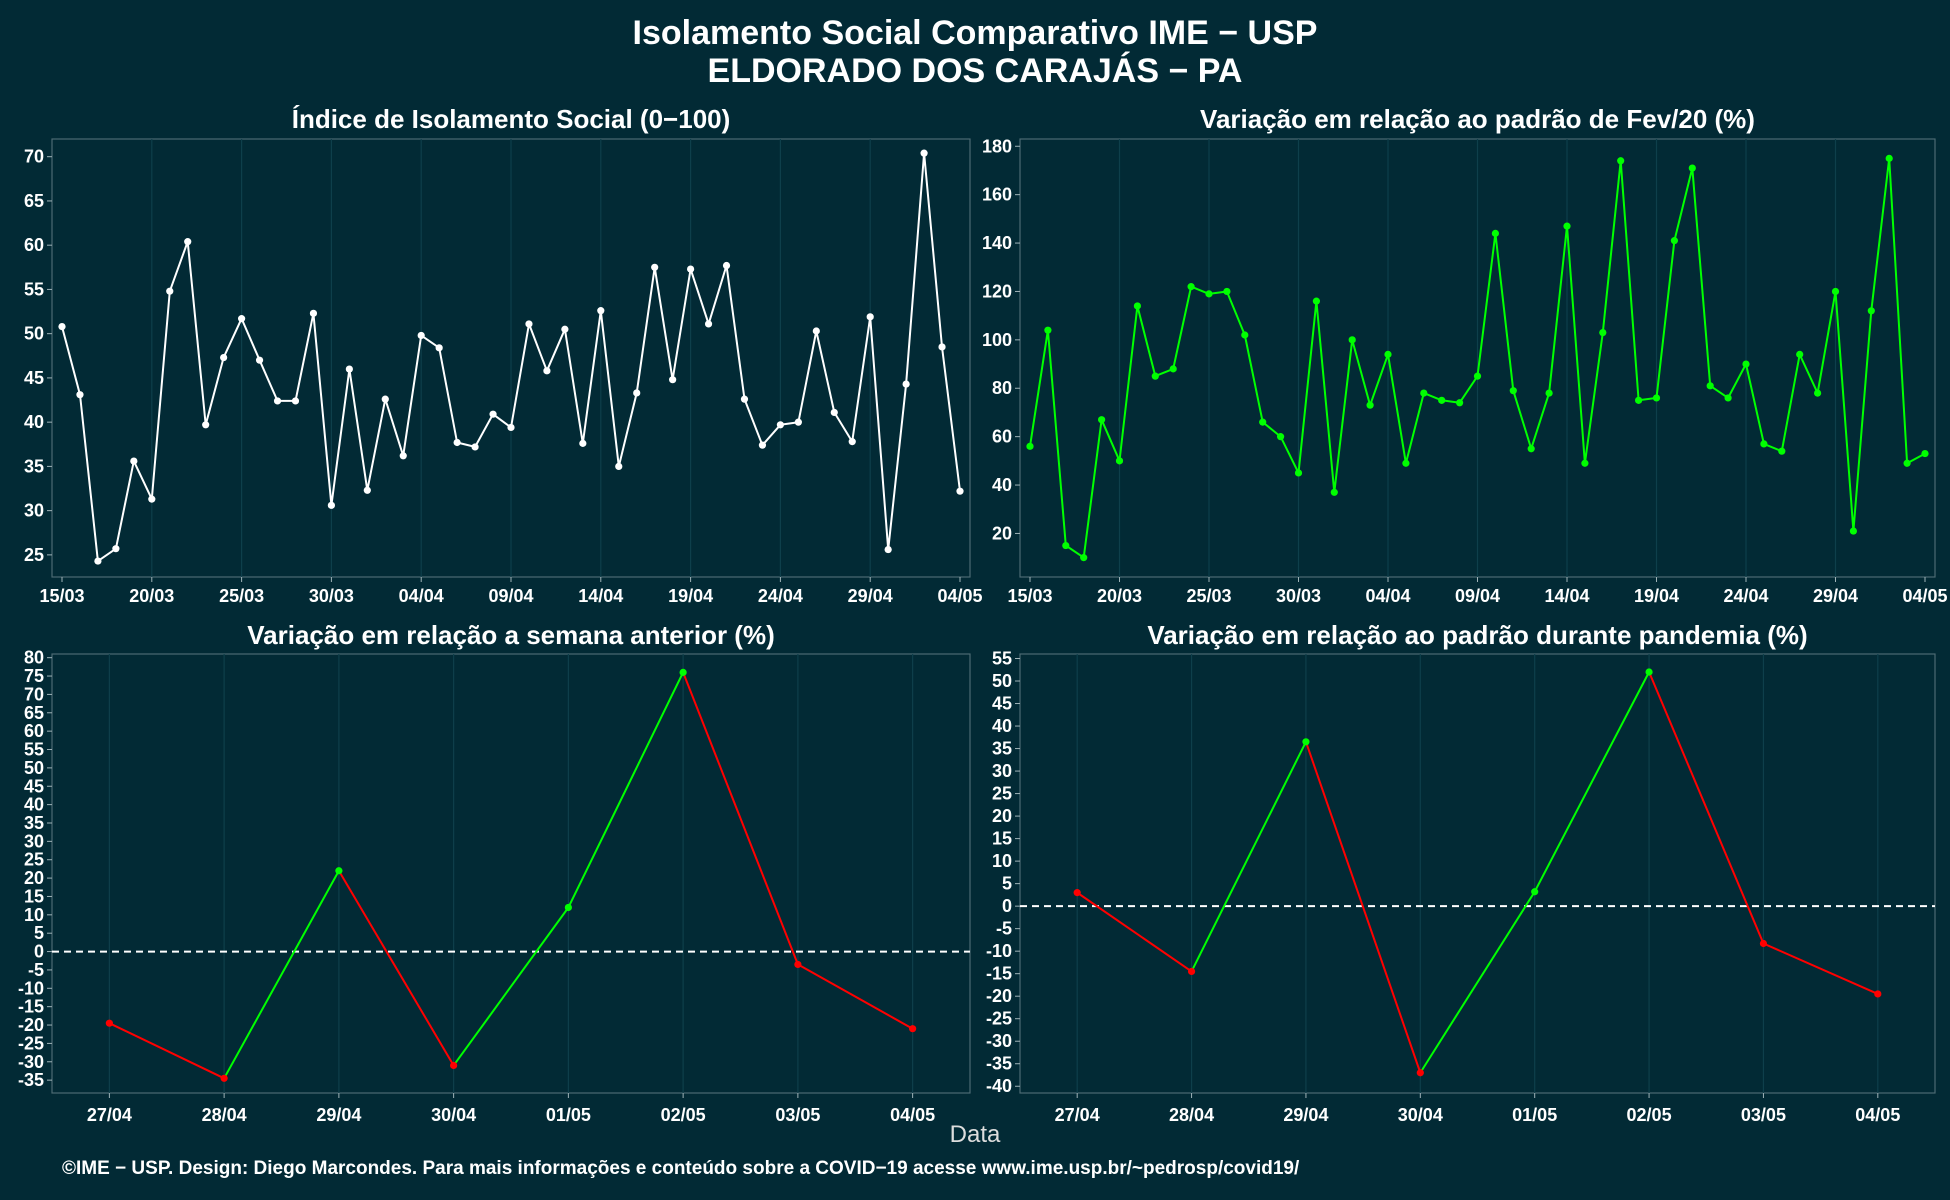 This screenshot has height=1200, width=1950. I want to click on y-tick-label: 45, so click(1002, 704).